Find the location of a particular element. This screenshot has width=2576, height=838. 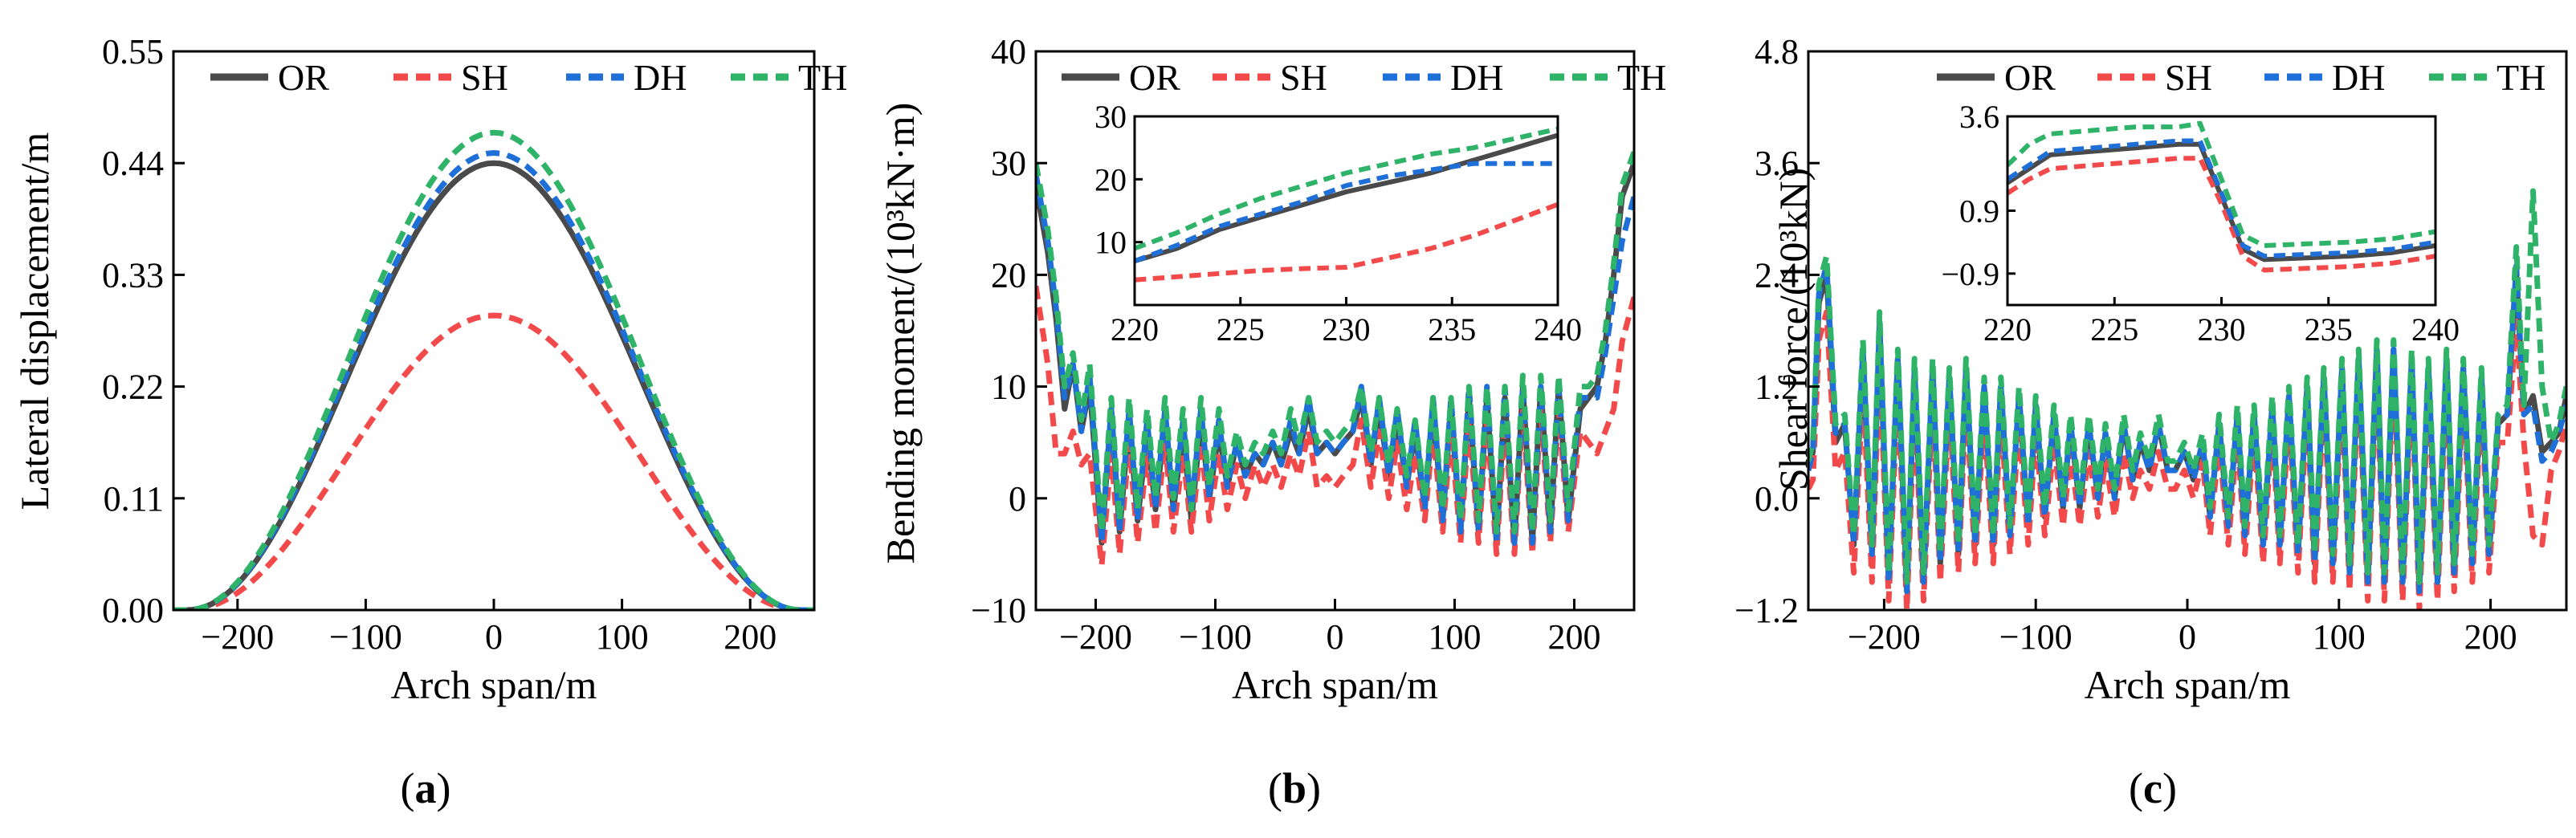

panel-c-label-open: ( is located at coordinates (2136, 788).